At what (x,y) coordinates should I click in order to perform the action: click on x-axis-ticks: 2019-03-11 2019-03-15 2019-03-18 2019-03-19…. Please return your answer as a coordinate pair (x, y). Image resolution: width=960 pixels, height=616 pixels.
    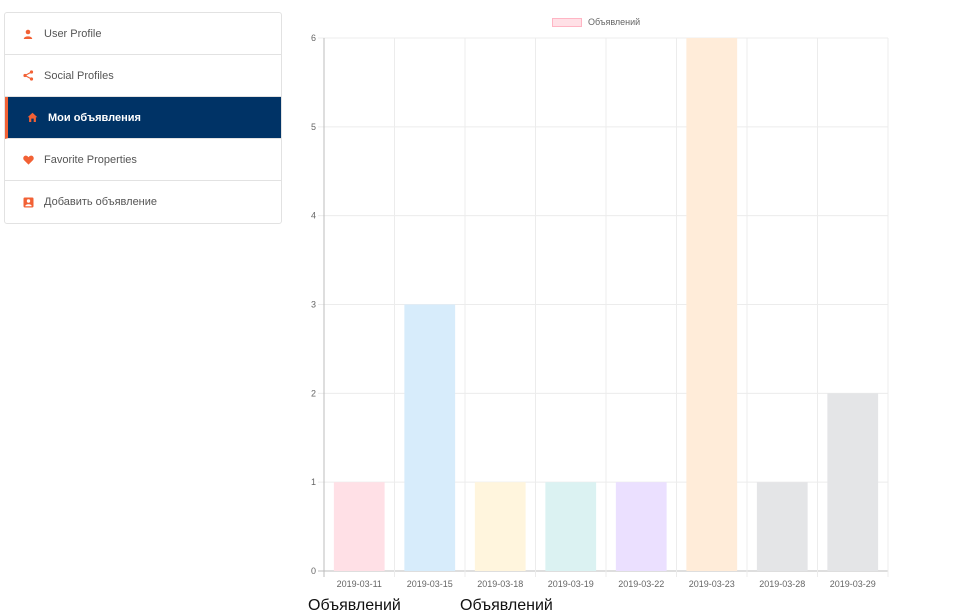
    Looking at the image, I should click on (606, 584).